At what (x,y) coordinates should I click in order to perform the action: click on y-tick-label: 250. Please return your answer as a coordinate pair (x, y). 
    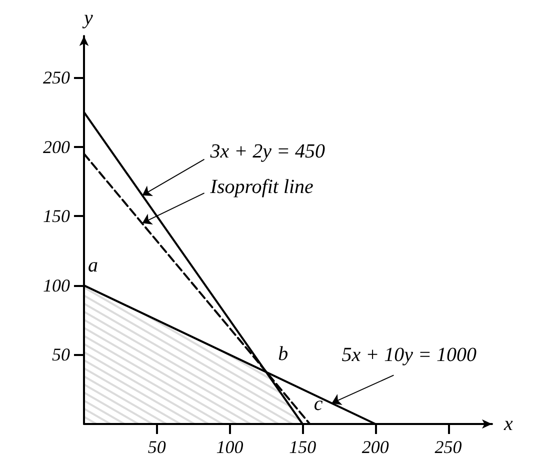
    Looking at the image, I should click on (56, 78).